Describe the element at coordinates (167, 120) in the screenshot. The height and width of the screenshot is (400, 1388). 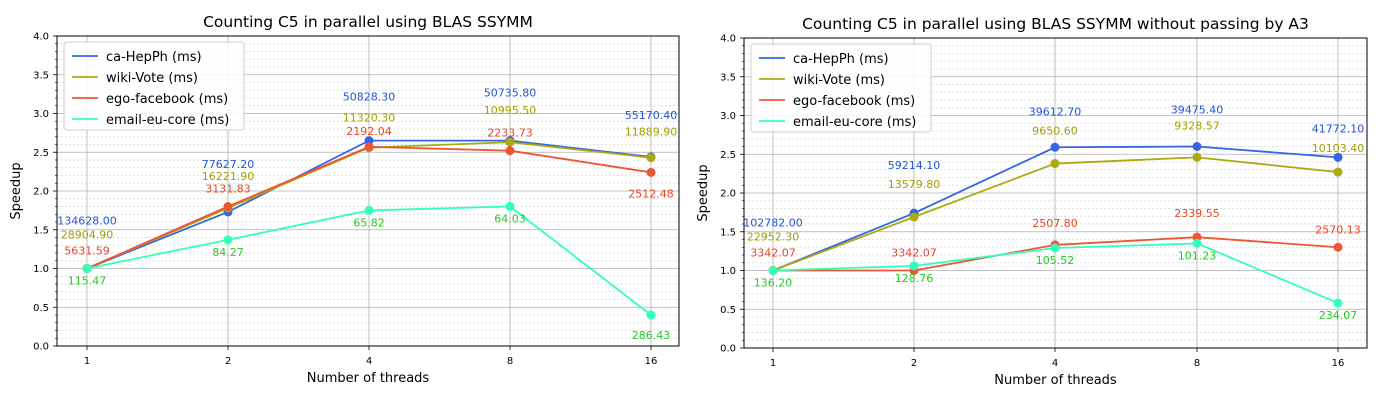
I see `legend-label: email-eu-core (ms)` at that location.